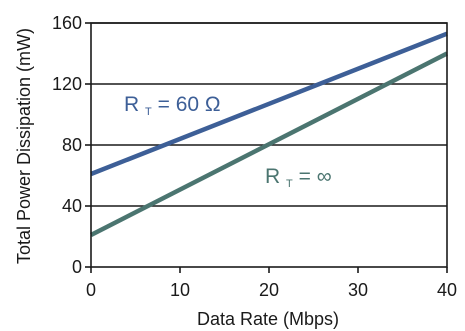 This screenshot has width=465, height=331. I want to click on series-label-rt-60-ohm: R T = 60 Ω, so click(172, 106).